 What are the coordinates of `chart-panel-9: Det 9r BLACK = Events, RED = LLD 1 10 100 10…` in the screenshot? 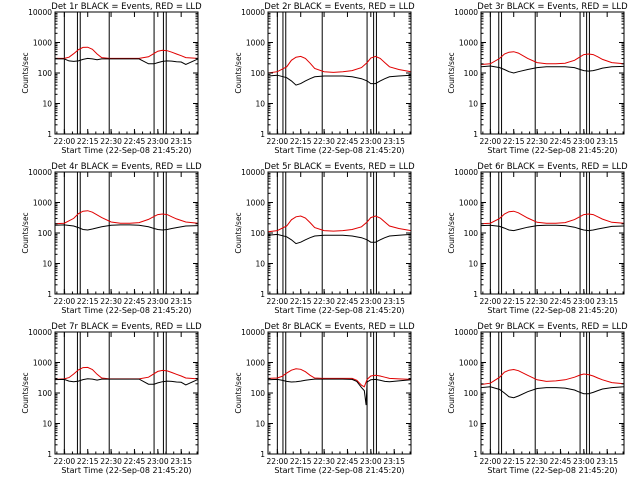 It's located at (537, 398).